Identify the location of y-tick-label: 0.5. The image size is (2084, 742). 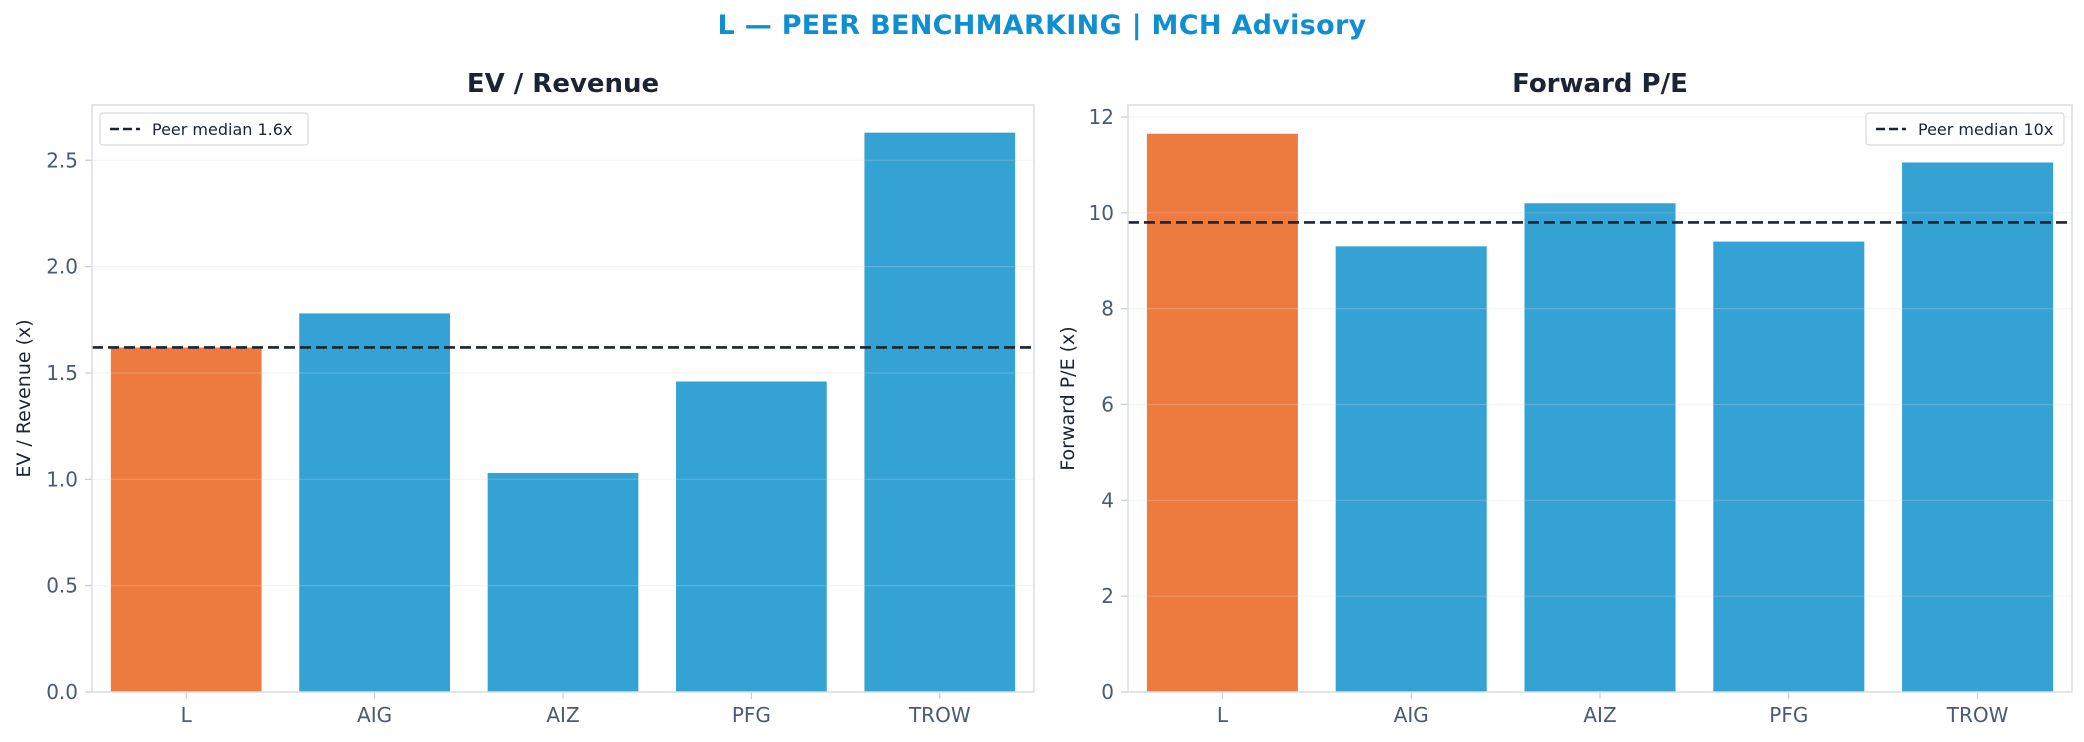
(62, 586).